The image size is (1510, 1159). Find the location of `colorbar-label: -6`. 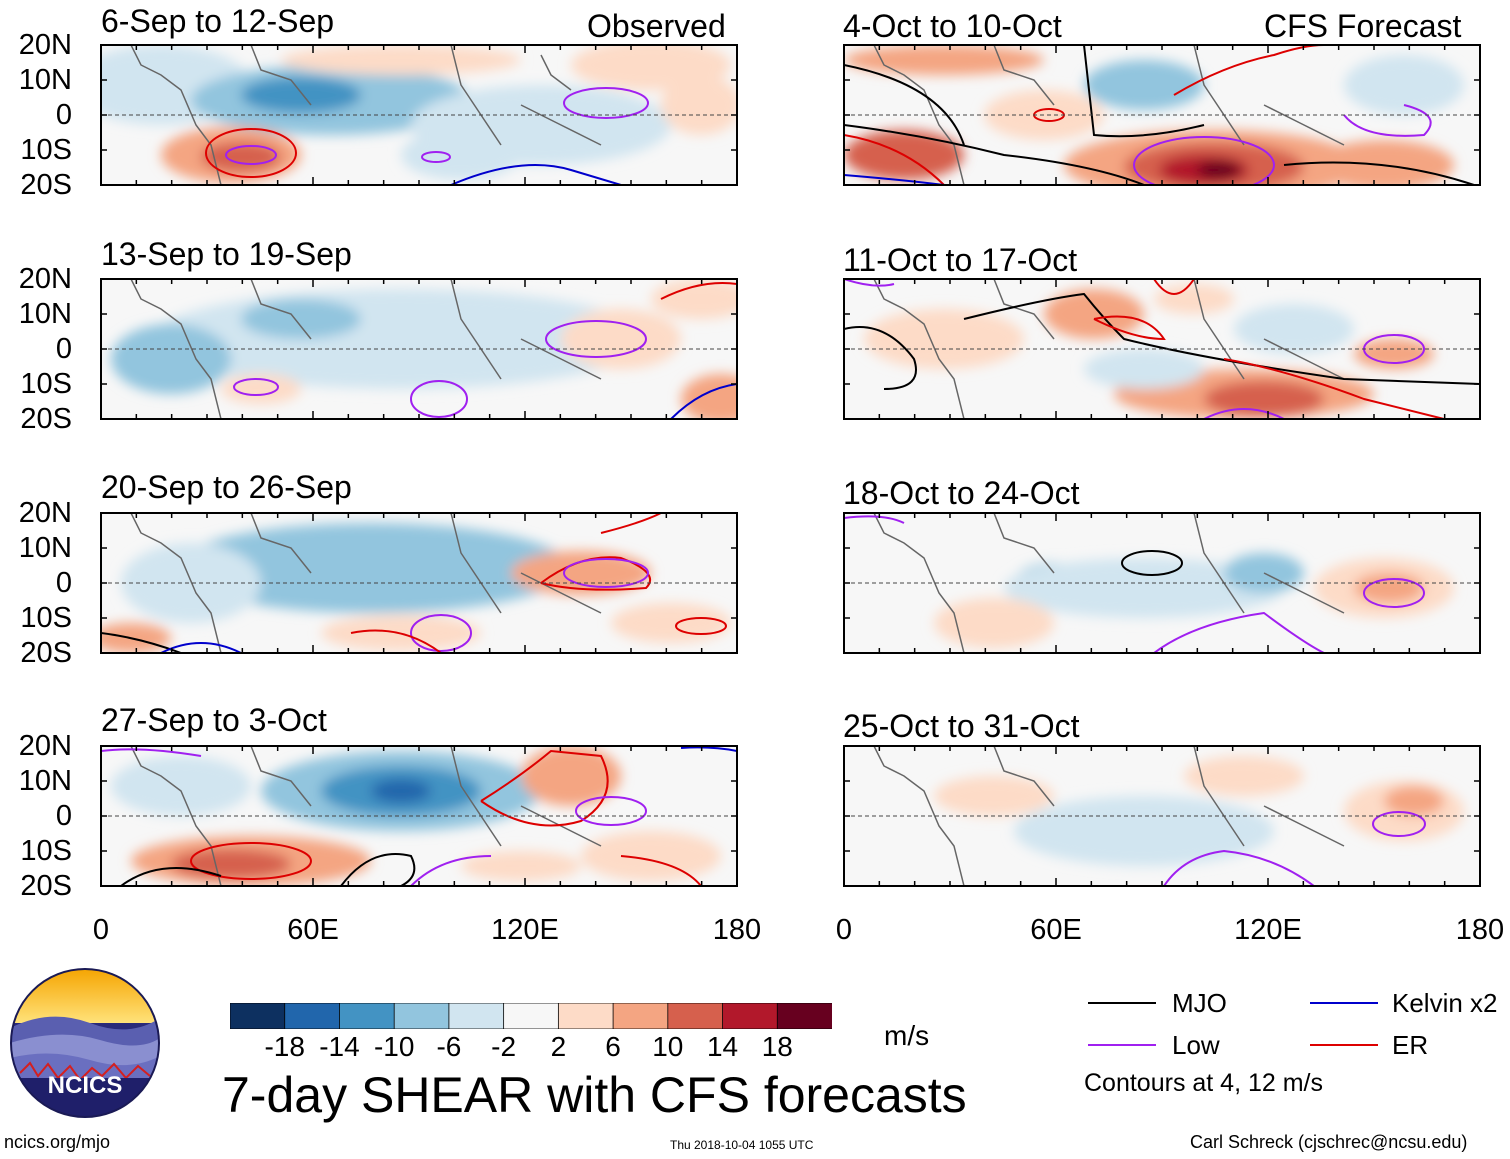

colorbar-label: -6 is located at coordinates (449, 1046).